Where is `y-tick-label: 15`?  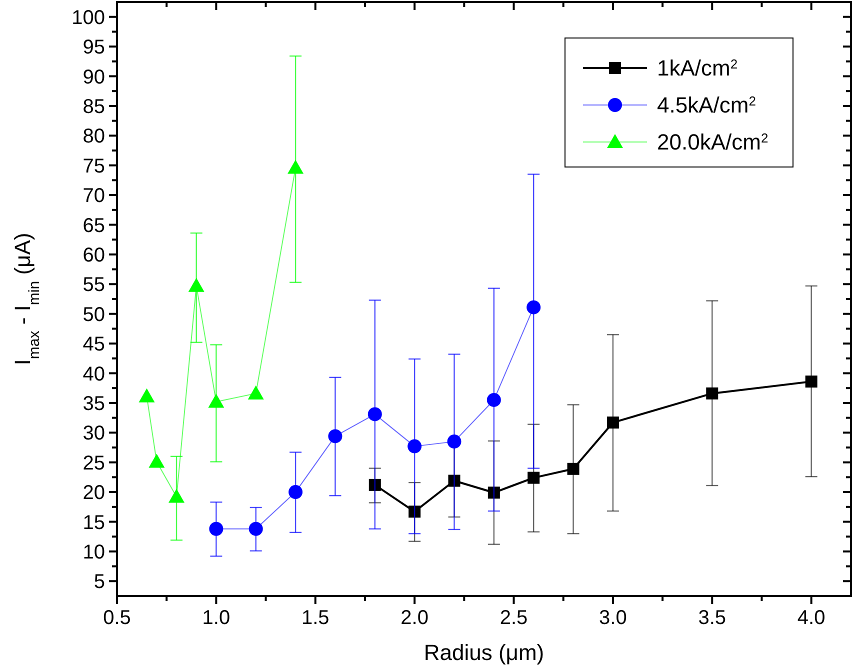 y-tick-label: 15 is located at coordinates (93, 523).